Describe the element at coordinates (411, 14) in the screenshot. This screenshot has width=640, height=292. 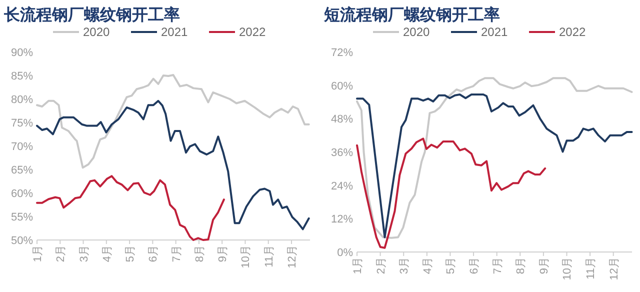
I see `chart-title: 短流程钢厂螺纹钢开工率` at that location.